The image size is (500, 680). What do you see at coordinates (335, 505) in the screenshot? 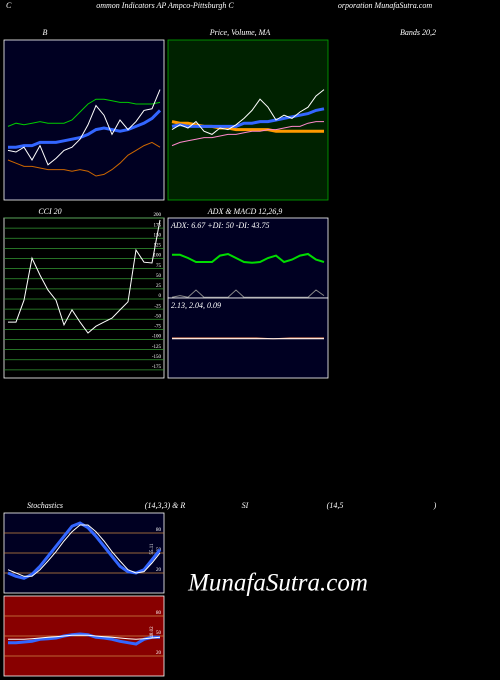
I see `caption: (14,5` at bounding box center [335, 505].